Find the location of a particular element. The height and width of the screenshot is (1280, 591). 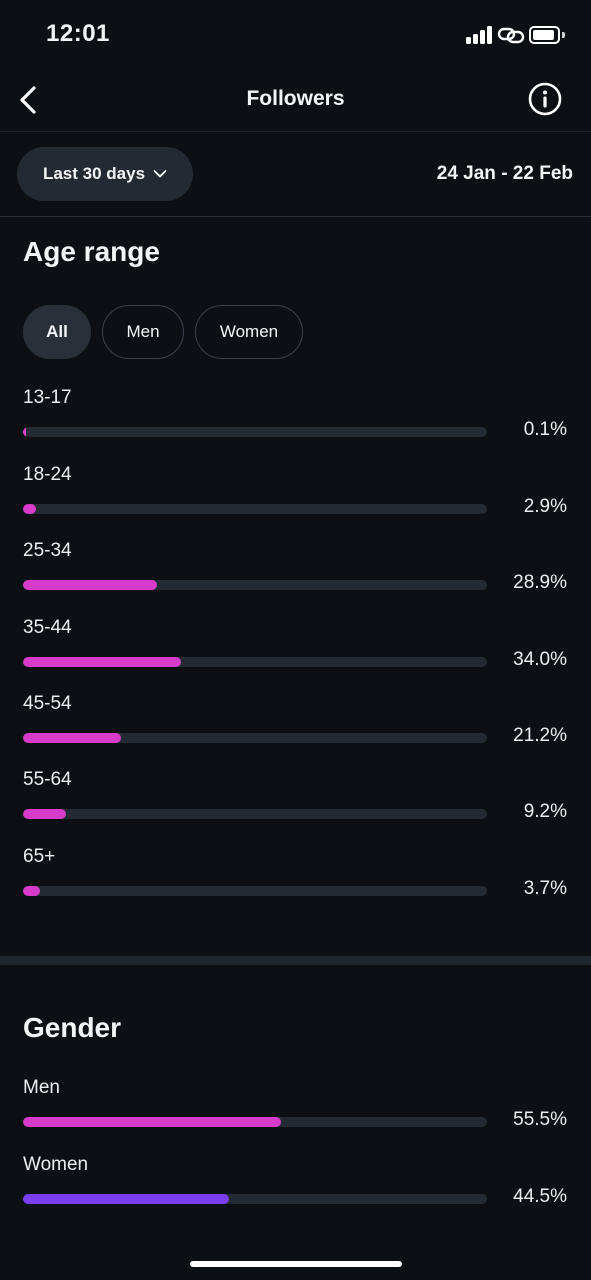

info-icon is located at coordinates (545, 99).